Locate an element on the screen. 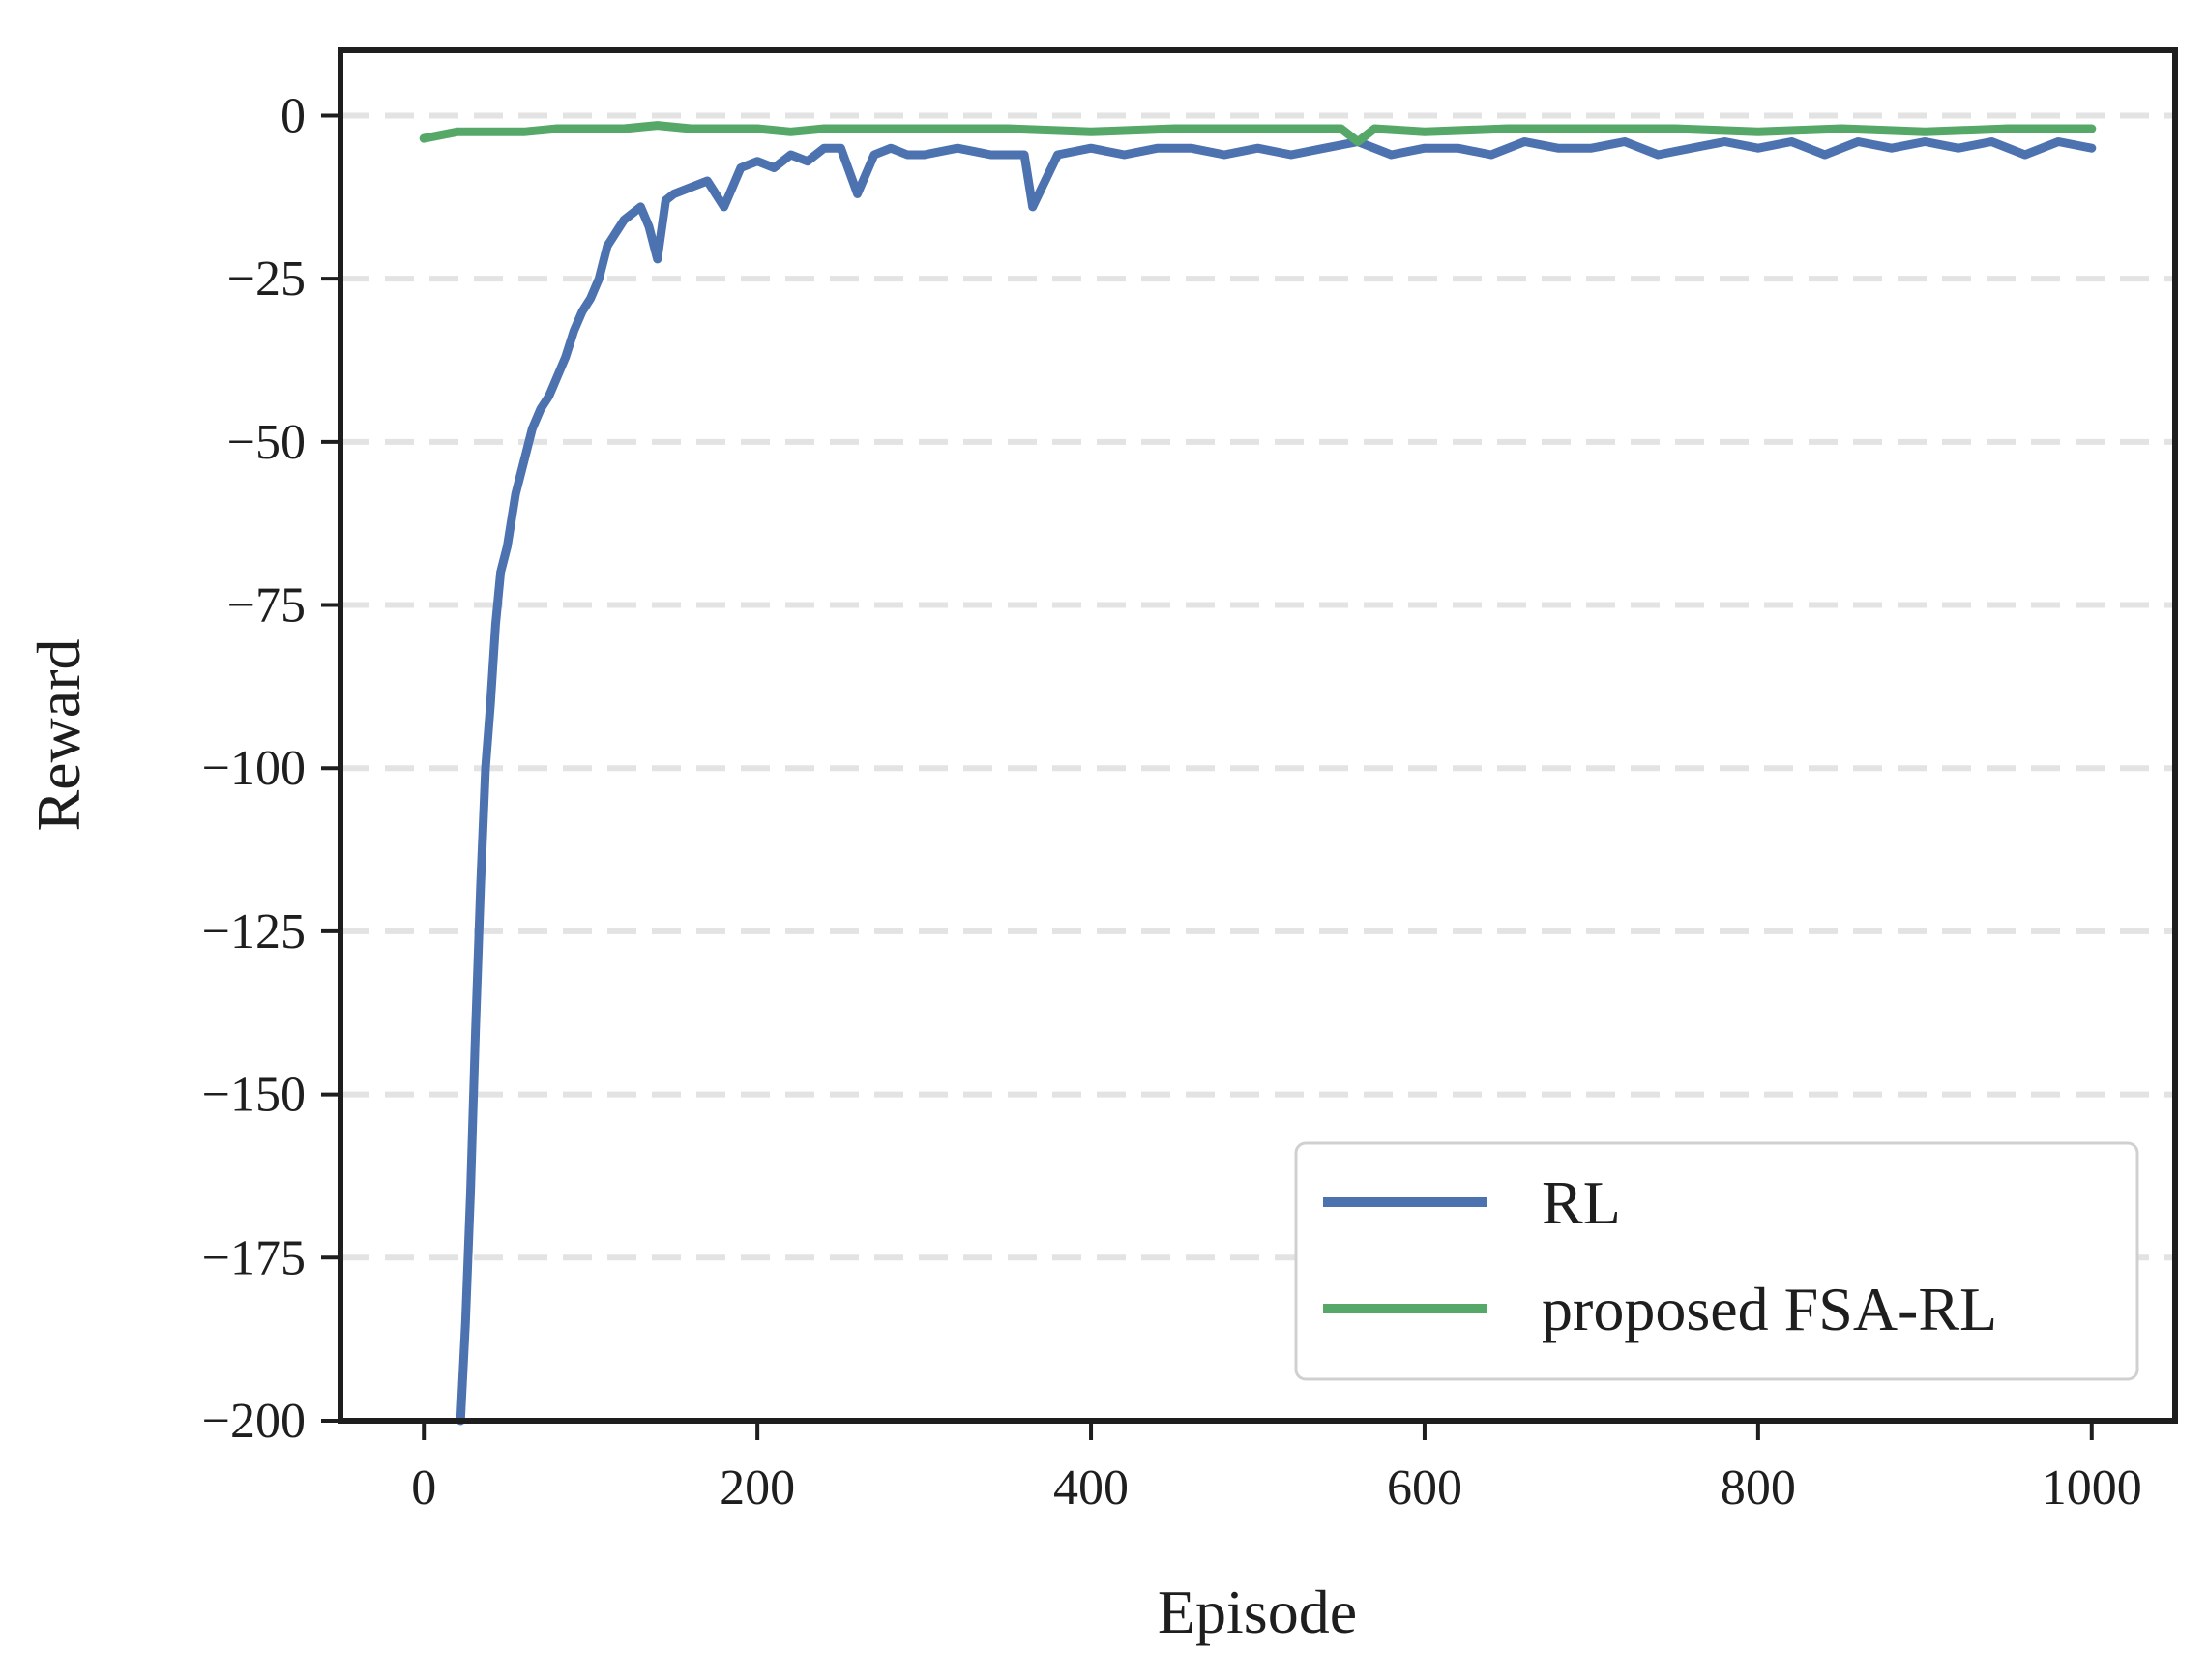 The width and height of the screenshot is (2208, 1680). x-tick-label: 400 is located at coordinates (1091, 1488).